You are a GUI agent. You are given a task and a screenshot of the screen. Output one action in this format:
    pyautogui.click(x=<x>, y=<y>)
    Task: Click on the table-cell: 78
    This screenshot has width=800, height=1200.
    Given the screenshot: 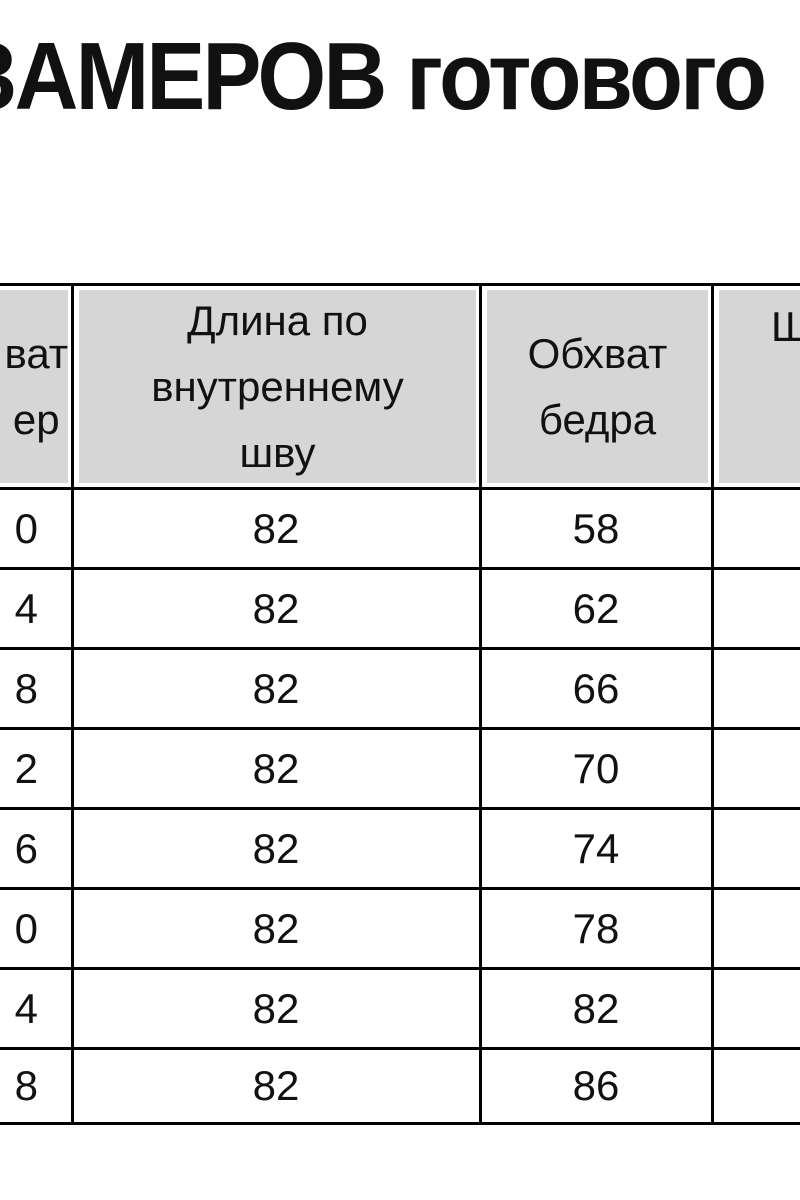 What is the action you would take?
    pyautogui.click(x=596, y=928)
    